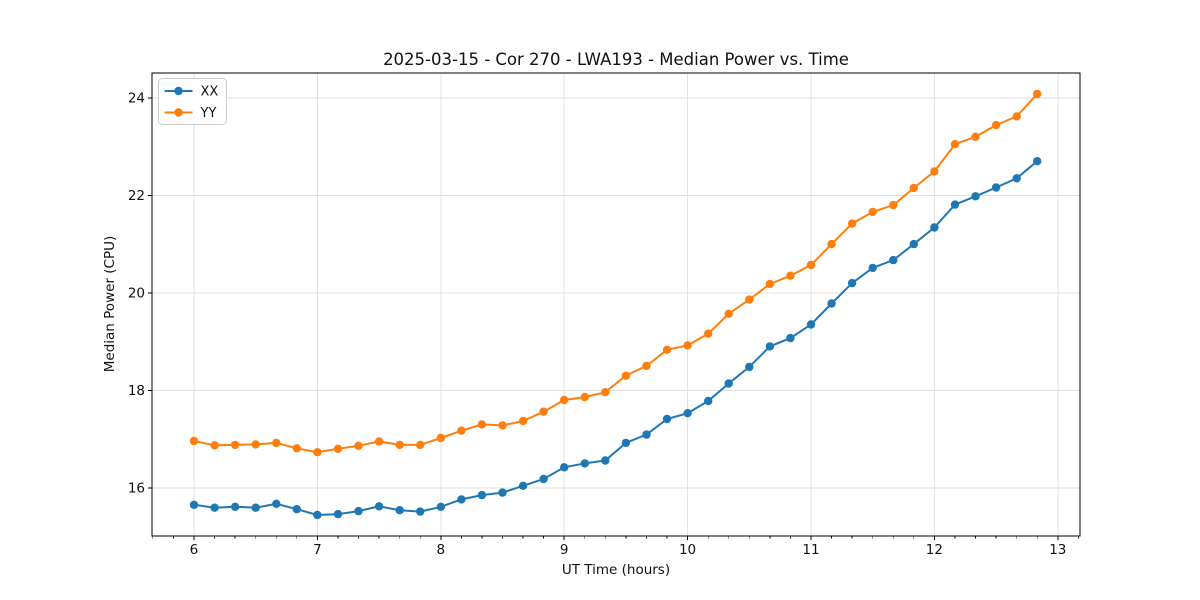 This screenshot has height=600, width=1200. What do you see at coordinates (440, 550) in the screenshot?
I see `svg-text: 8` at bounding box center [440, 550].